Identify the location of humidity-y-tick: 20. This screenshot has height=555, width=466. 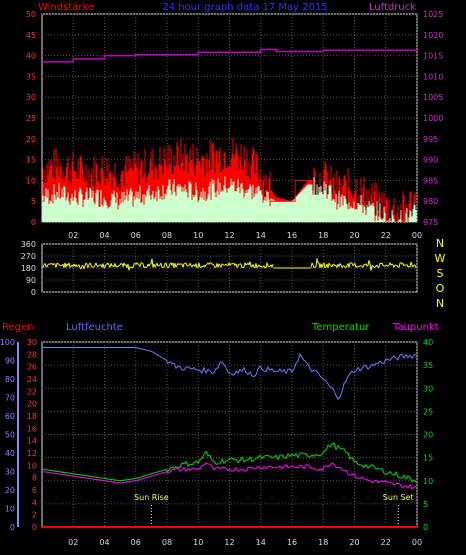
(10, 490).